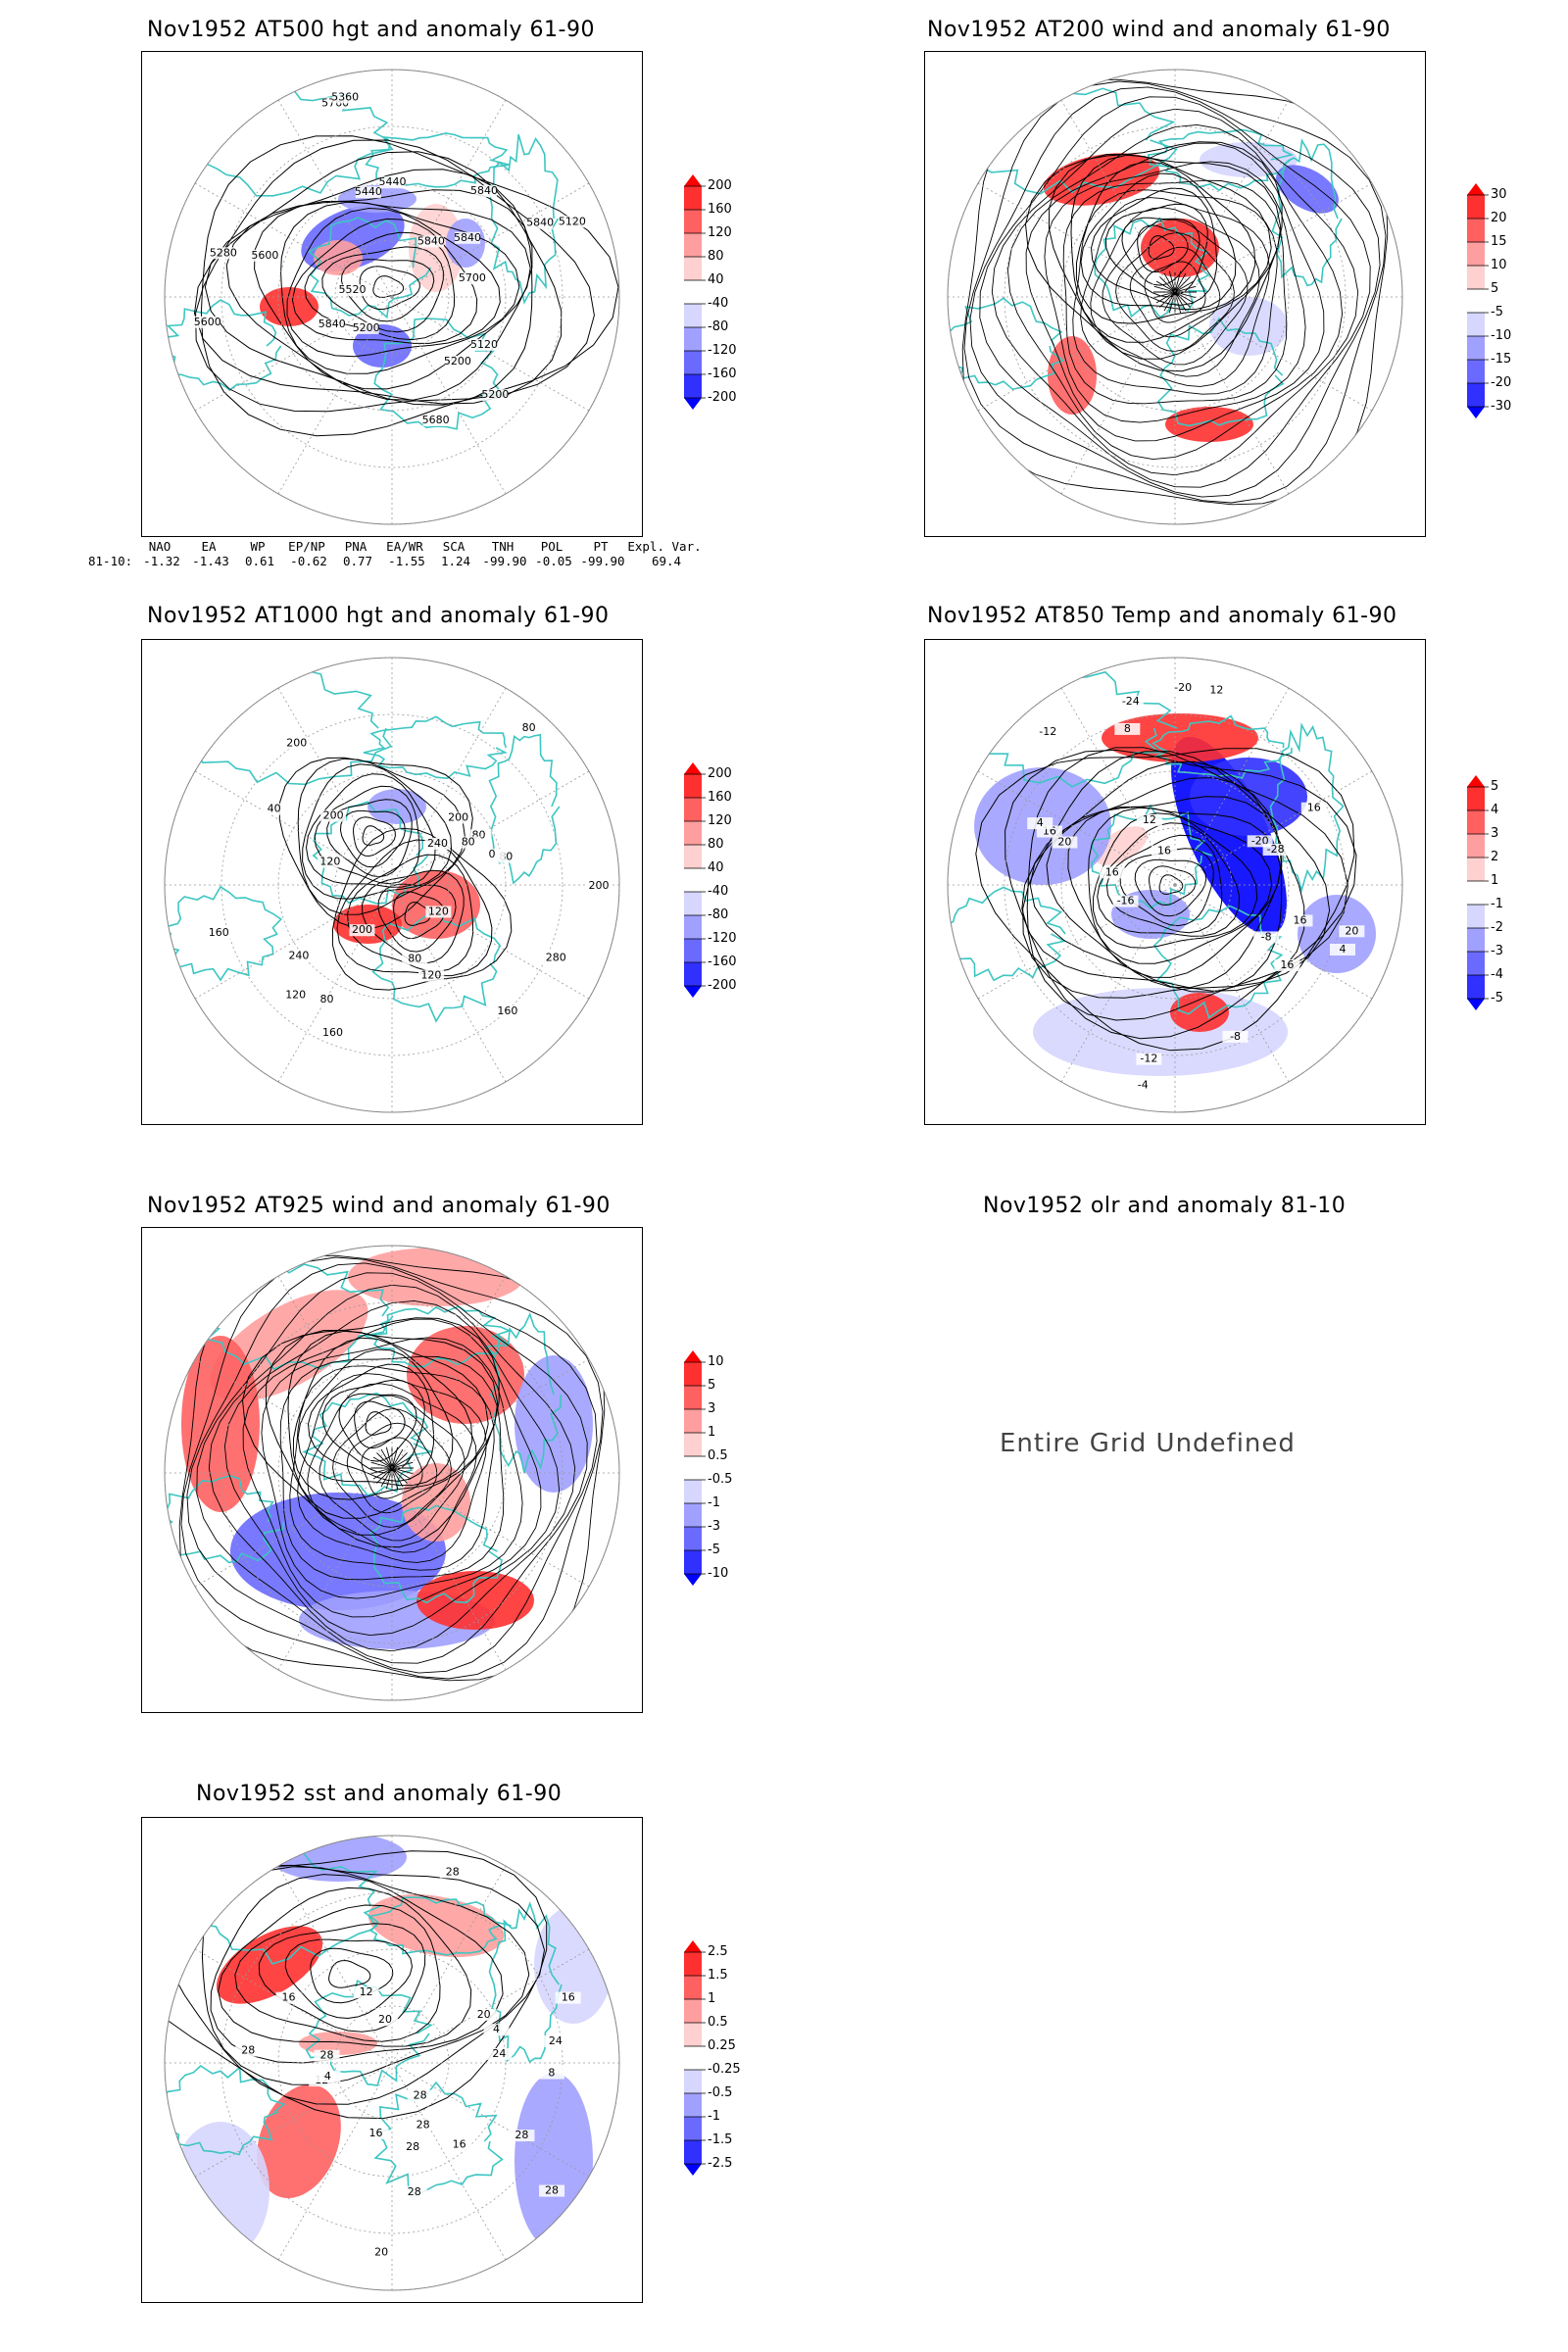 This screenshot has height=2352, width=1568. What do you see at coordinates (379, 1794) in the screenshot?
I see `panel-title-sst: Nov1952 sst and anomaly 61-90` at bounding box center [379, 1794].